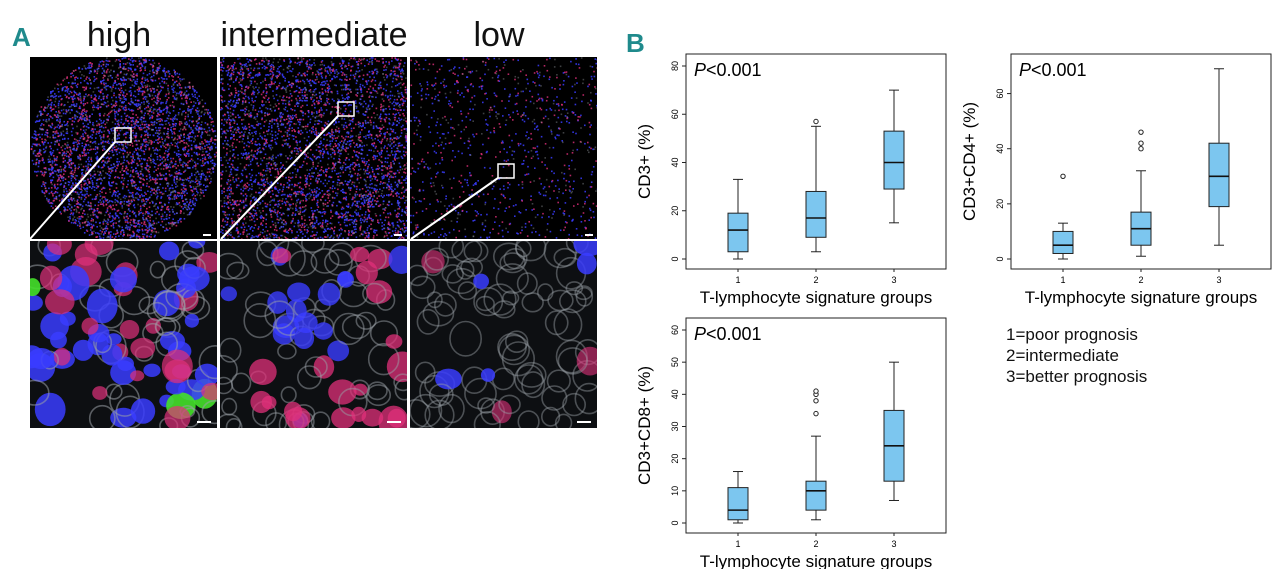 This screenshot has width=1280, height=569. What do you see at coordinates (506, 171) in the screenshot?
I see `zoom-box-low` at bounding box center [506, 171].